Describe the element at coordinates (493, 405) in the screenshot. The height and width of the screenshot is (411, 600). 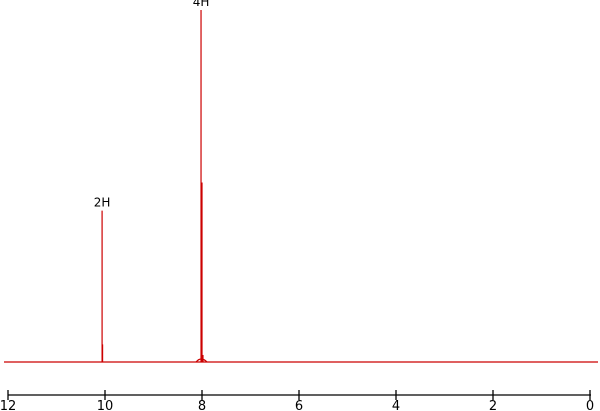
I see `x-axis-tick-label: 2` at that location.